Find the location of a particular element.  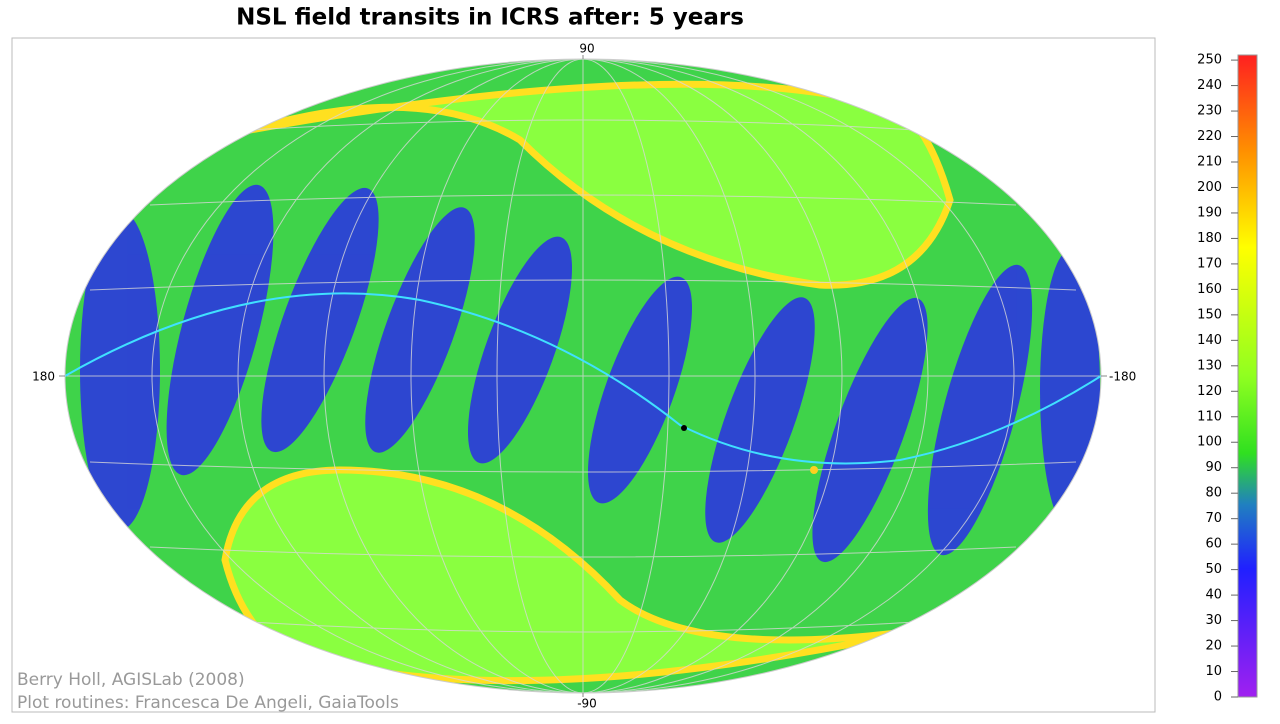

colorbar-tick-label: 250 is located at coordinates (1209, 60).